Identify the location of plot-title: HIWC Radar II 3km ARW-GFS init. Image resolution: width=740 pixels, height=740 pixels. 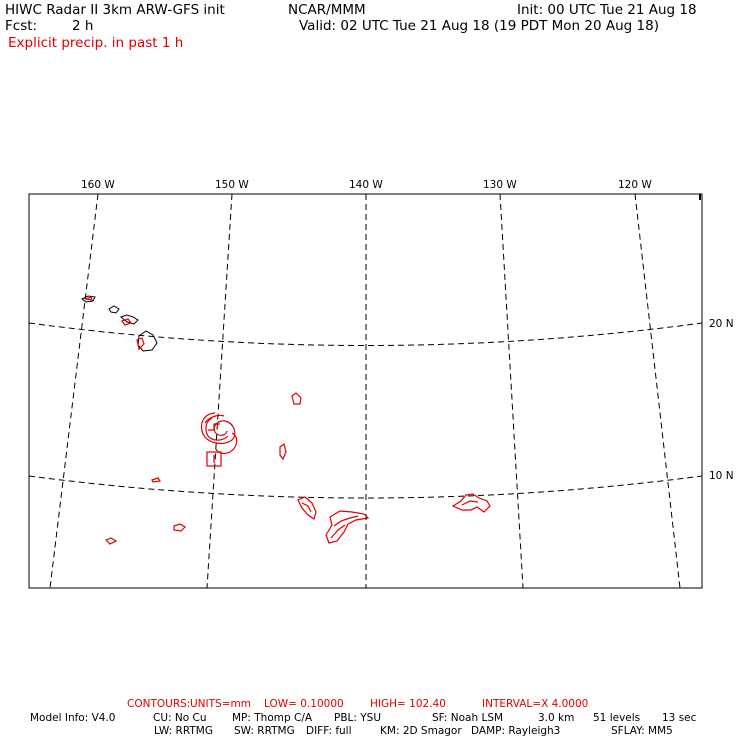
(115, 10).